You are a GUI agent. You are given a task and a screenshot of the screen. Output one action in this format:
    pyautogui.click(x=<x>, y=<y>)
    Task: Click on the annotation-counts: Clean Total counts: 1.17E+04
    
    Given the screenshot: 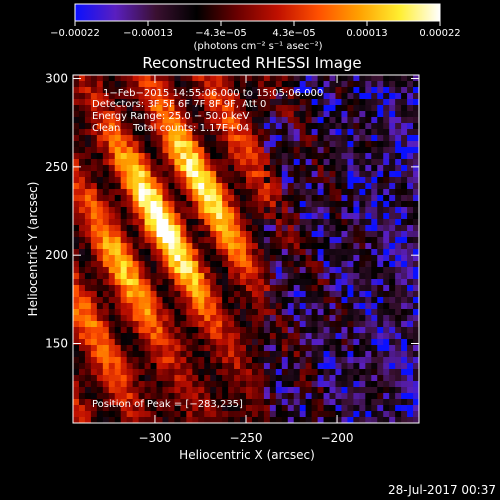 What is the action you would take?
    pyautogui.click(x=170, y=128)
    